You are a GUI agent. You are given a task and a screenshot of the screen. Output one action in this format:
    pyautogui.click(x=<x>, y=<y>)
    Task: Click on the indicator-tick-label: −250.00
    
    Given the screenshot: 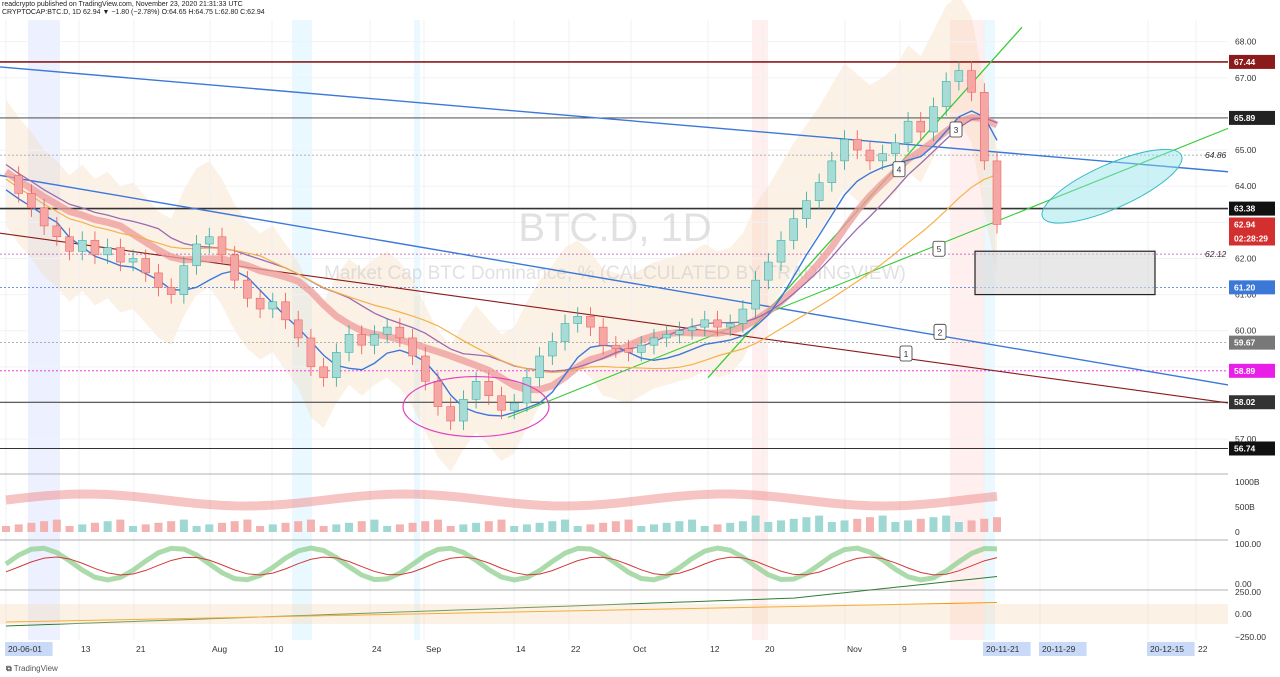 What is the action you would take?
    pyautogui.click(x=1250, y=637)
    